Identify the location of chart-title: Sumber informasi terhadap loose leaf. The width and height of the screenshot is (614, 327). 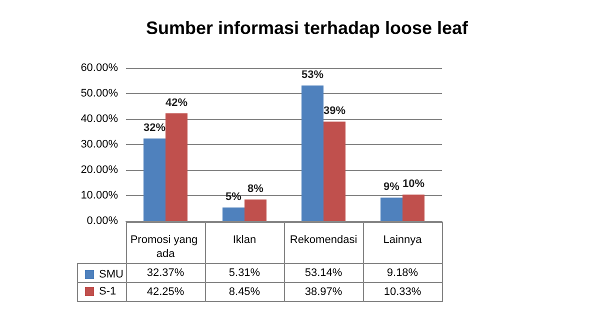
(308, 28).